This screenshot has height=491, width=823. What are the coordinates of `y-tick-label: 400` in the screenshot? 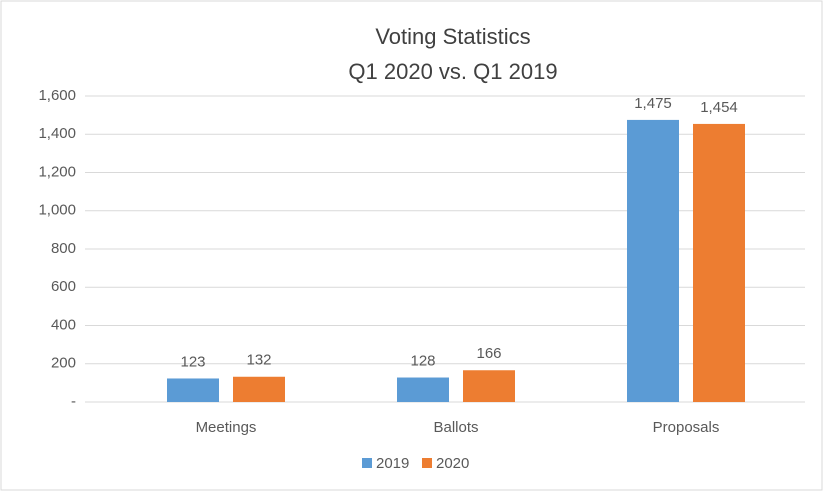 It's located at (63, 324).